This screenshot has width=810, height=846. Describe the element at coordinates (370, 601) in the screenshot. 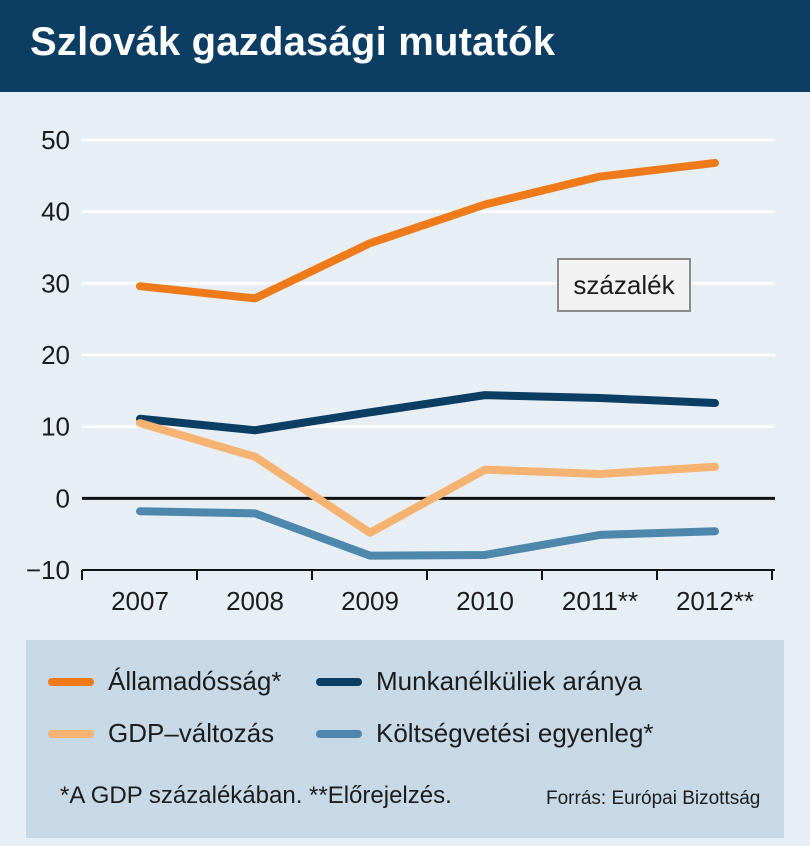

I see `x-tick-label: 2009` at that location.